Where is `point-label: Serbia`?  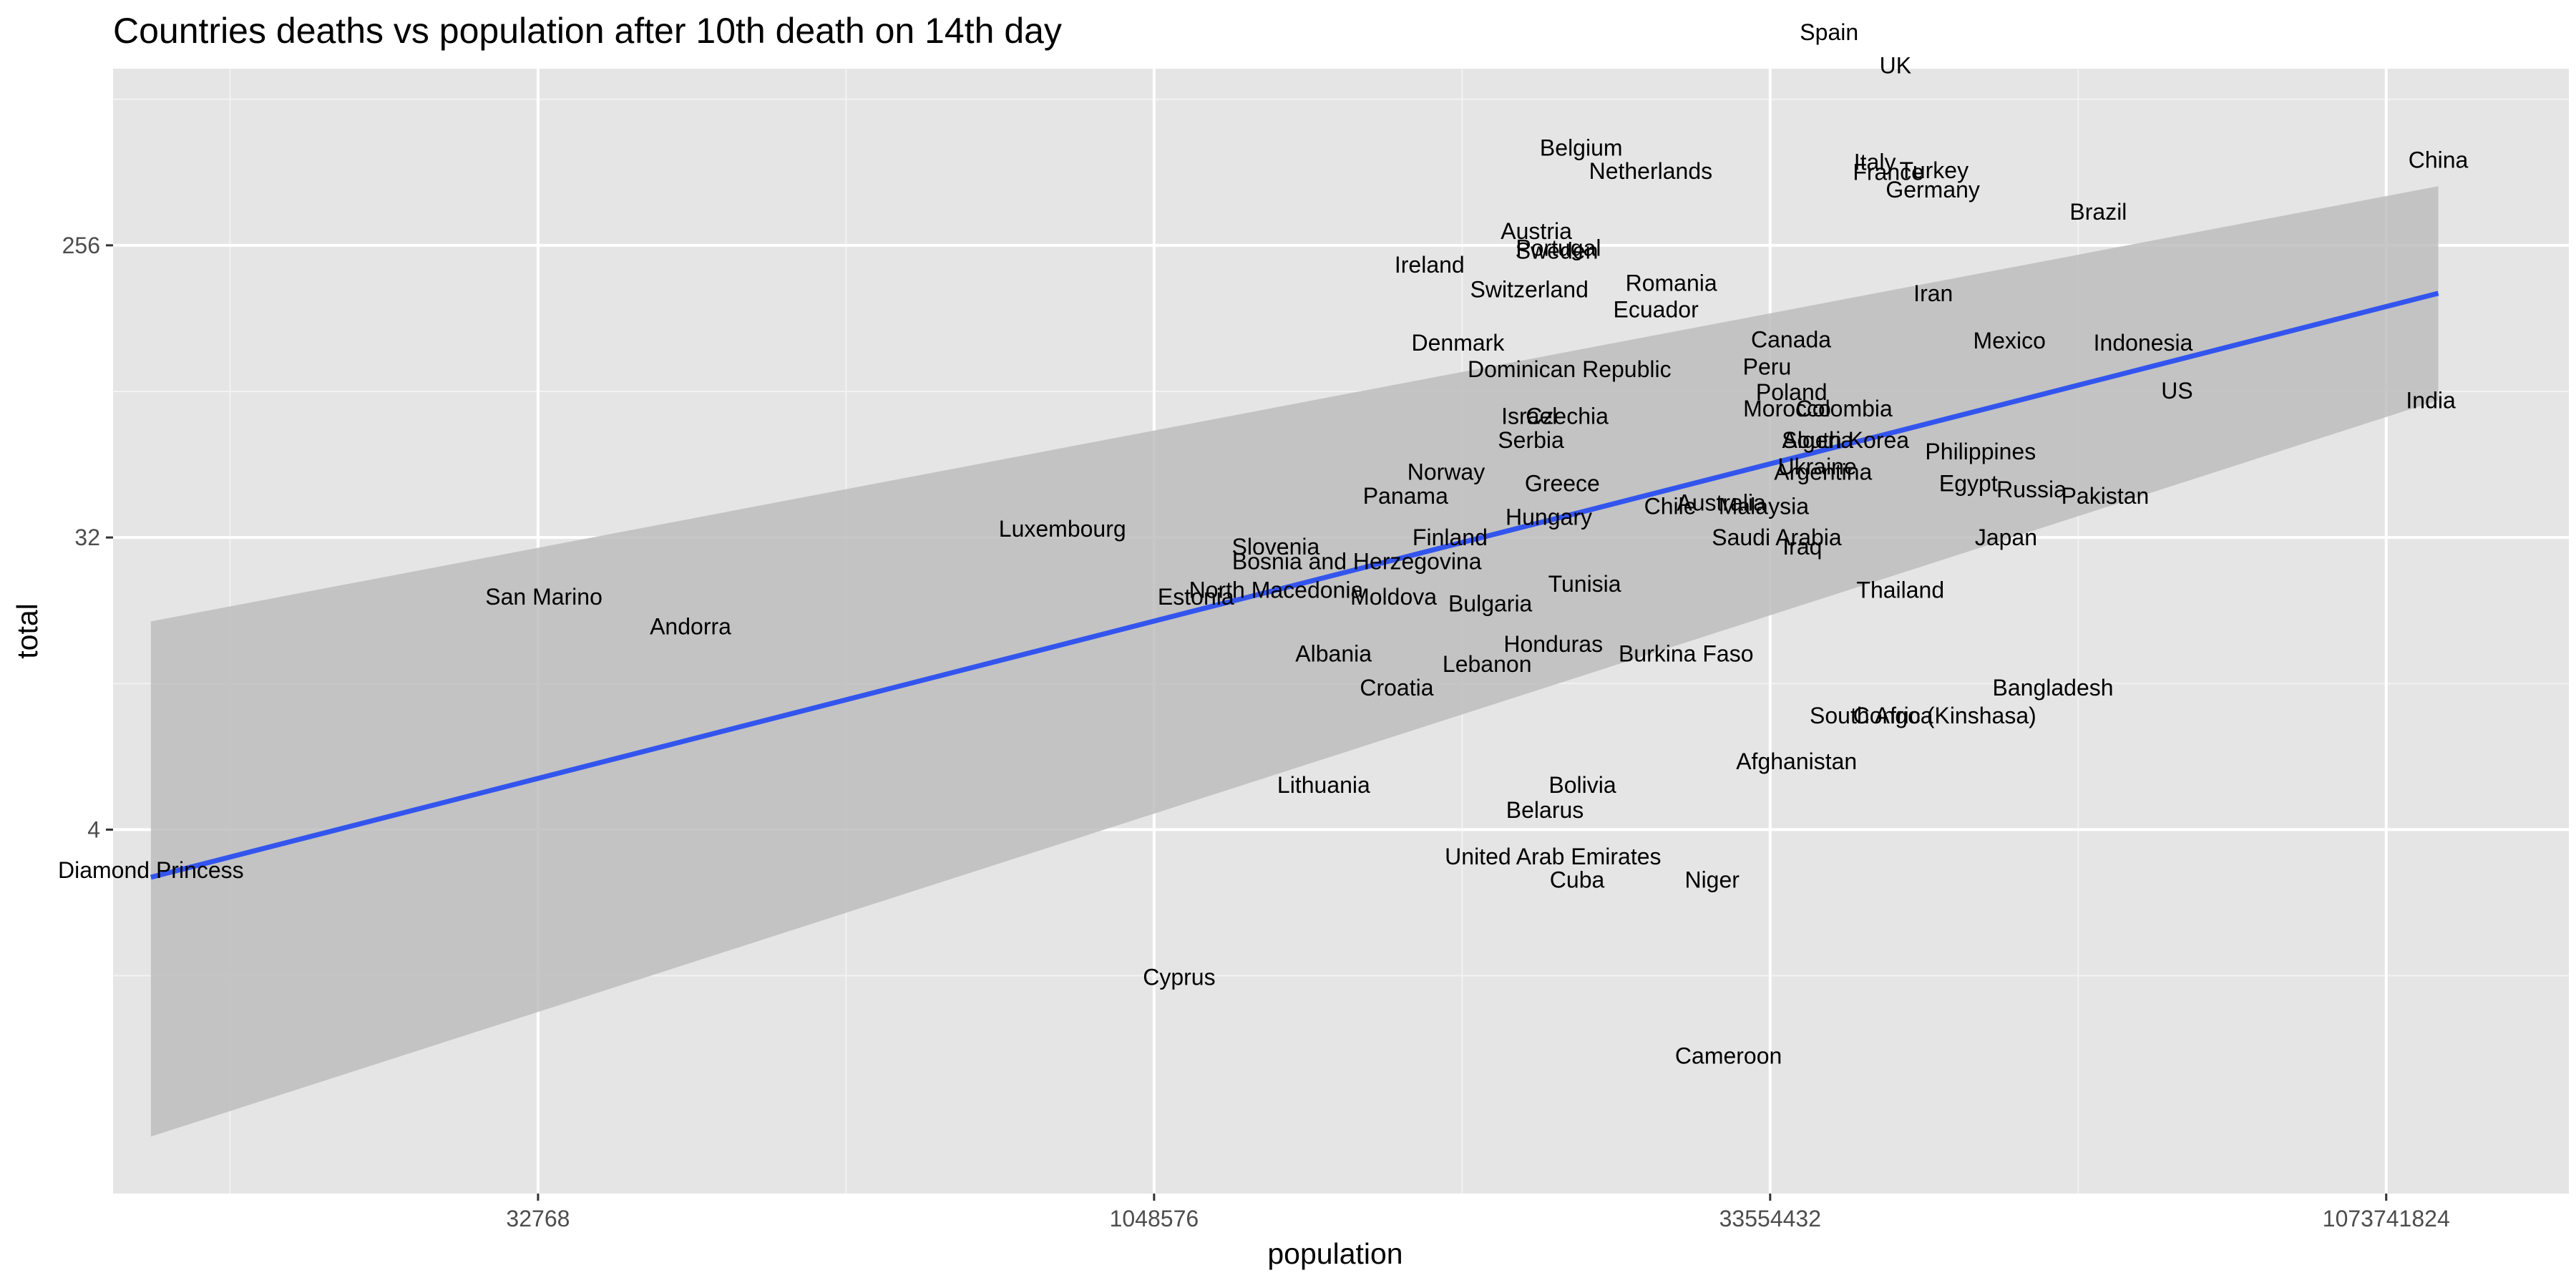 point-label: Serbia is located at coordinates (1531, 440).